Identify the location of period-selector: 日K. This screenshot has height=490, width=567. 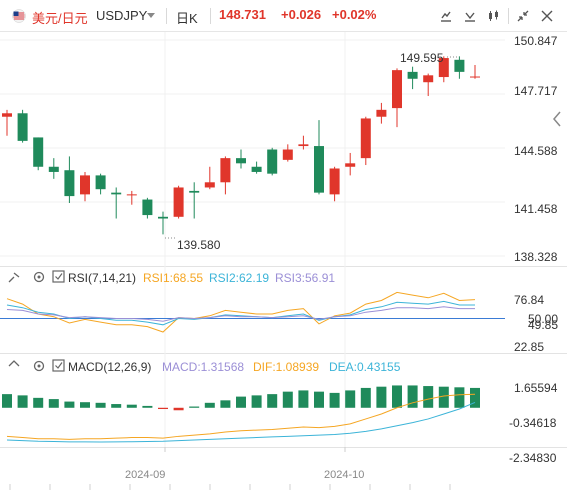
(187, 18).